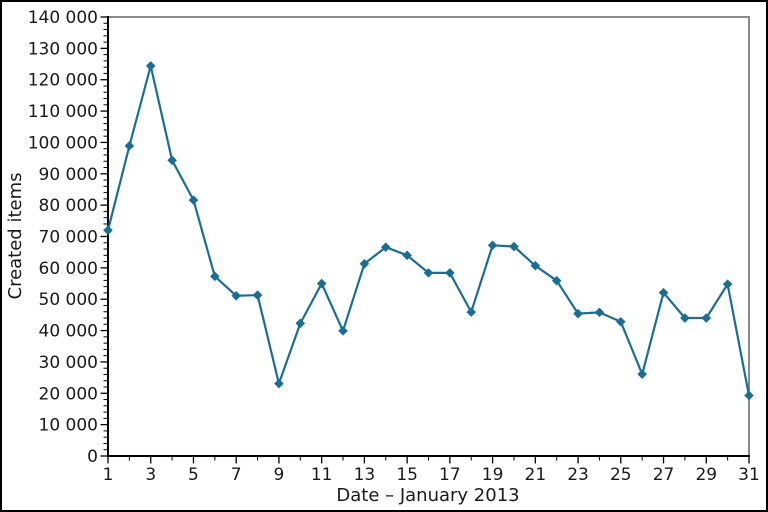 Image resolution: width=768 pixels, height=512 pixels. I want to click on x-tick-label: 23, so click(578, 475).